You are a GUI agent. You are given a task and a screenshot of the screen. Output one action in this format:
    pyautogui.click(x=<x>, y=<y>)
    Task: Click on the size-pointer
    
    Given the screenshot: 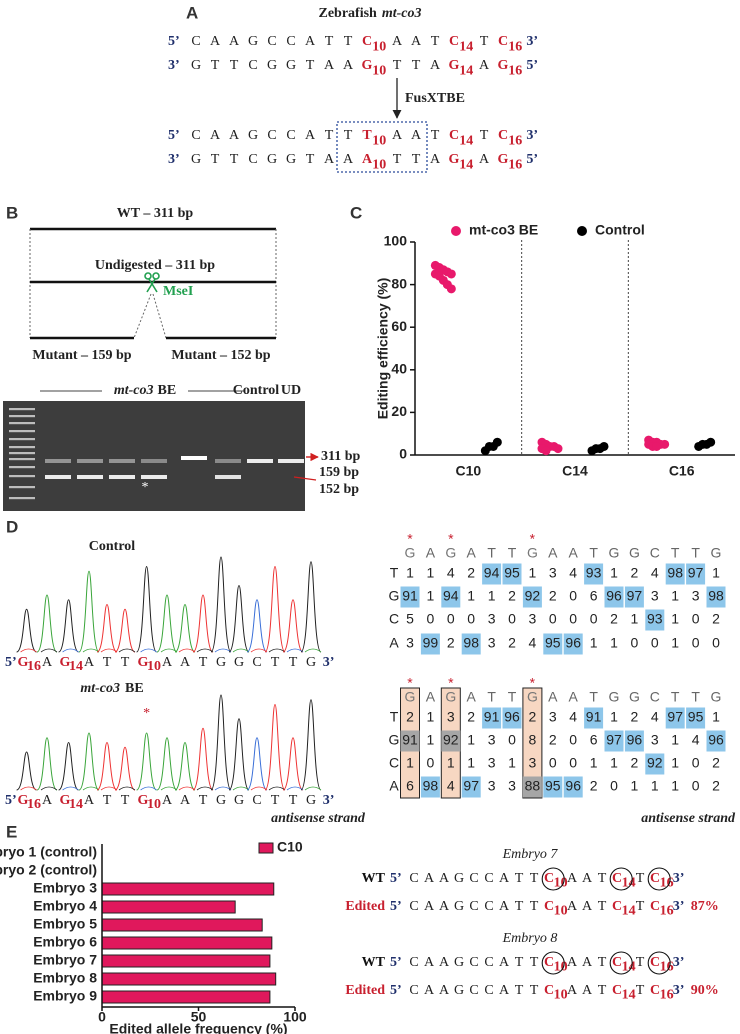 What is the action you would take?
    pyautogui.click(x=305, y=478)
    